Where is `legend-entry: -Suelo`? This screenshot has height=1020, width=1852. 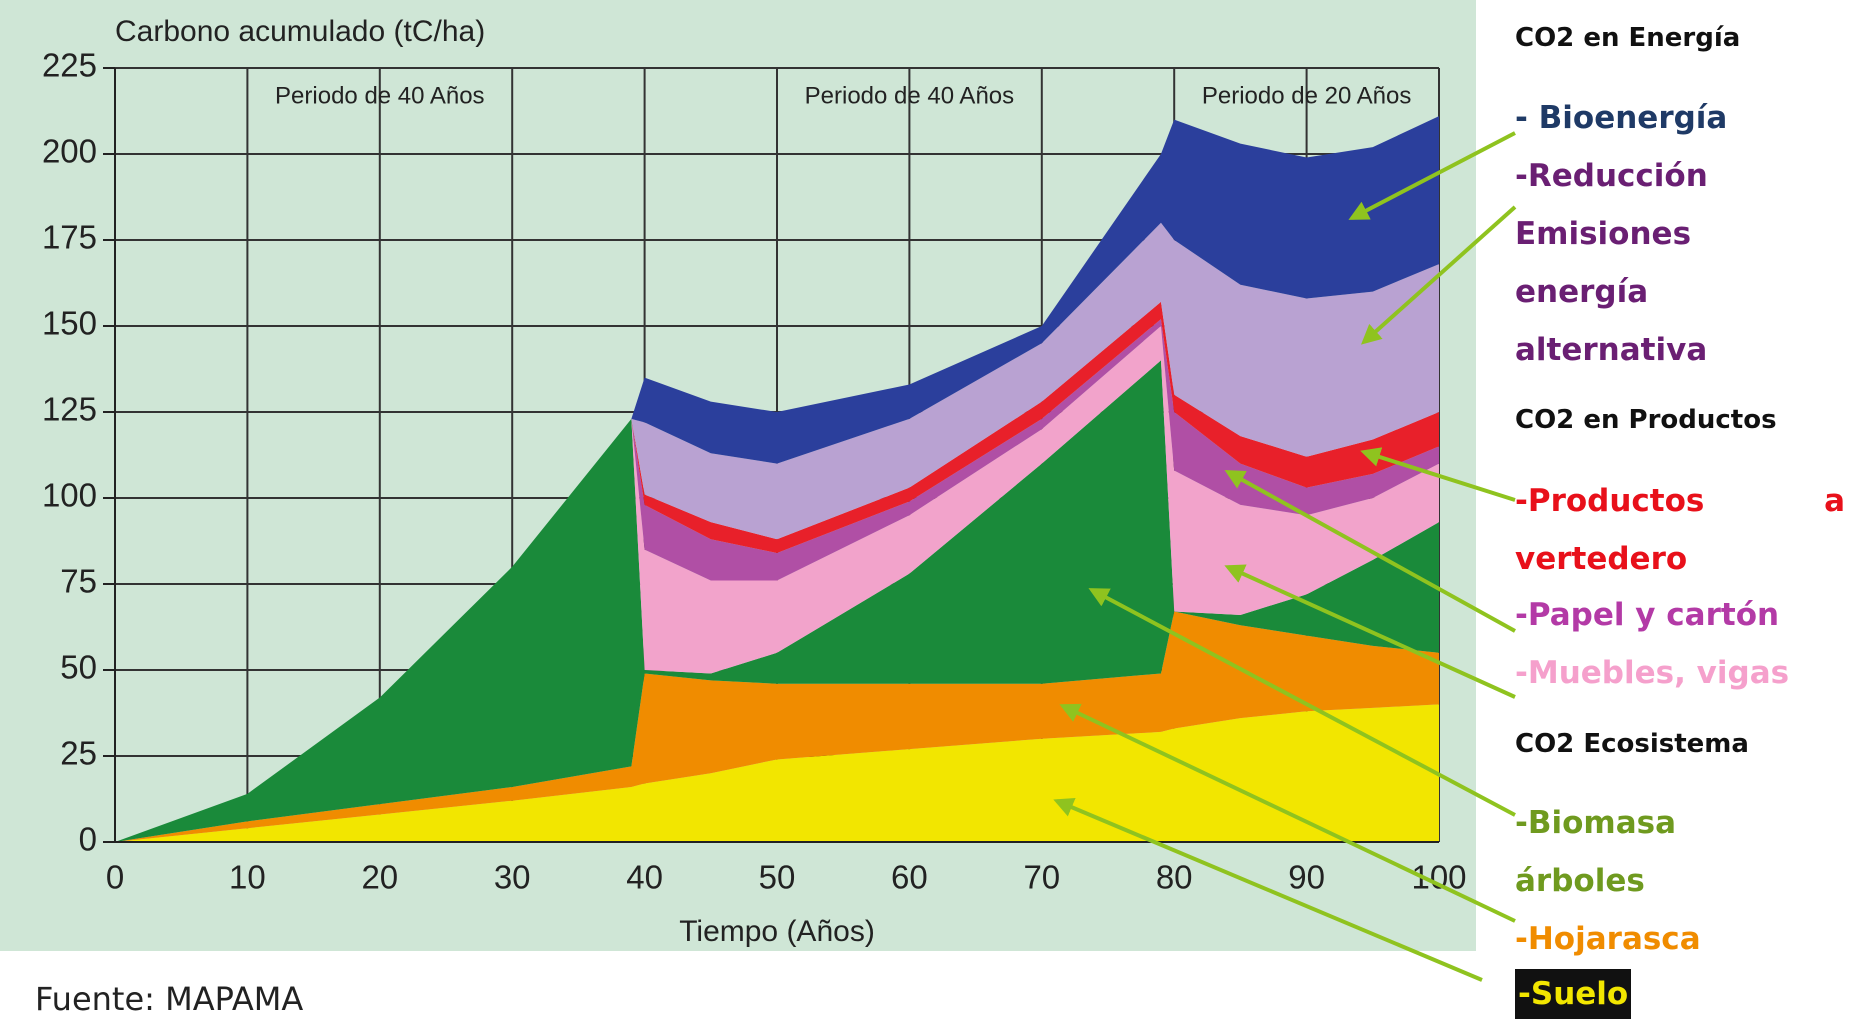
legend-entry: -Suelo is located at coordinates (1573, 994).